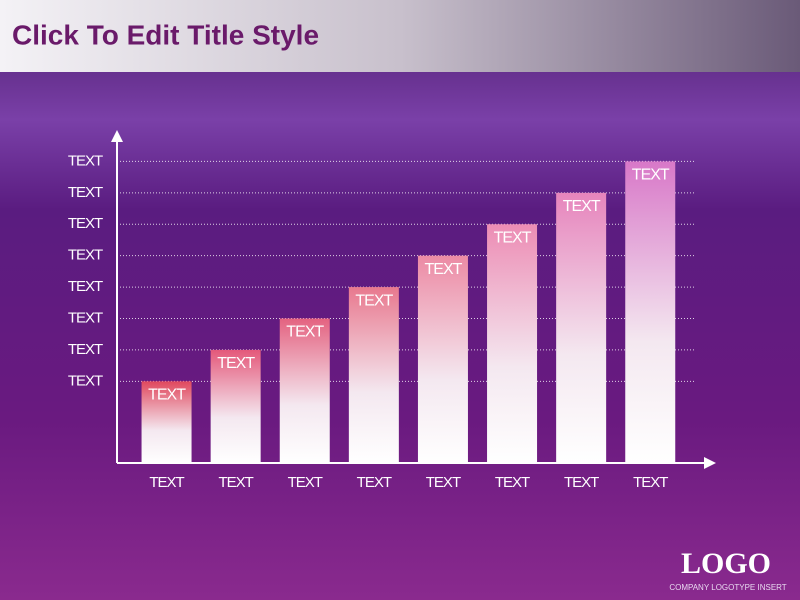  I want to click on logo: LOGO, so click(726, 563).